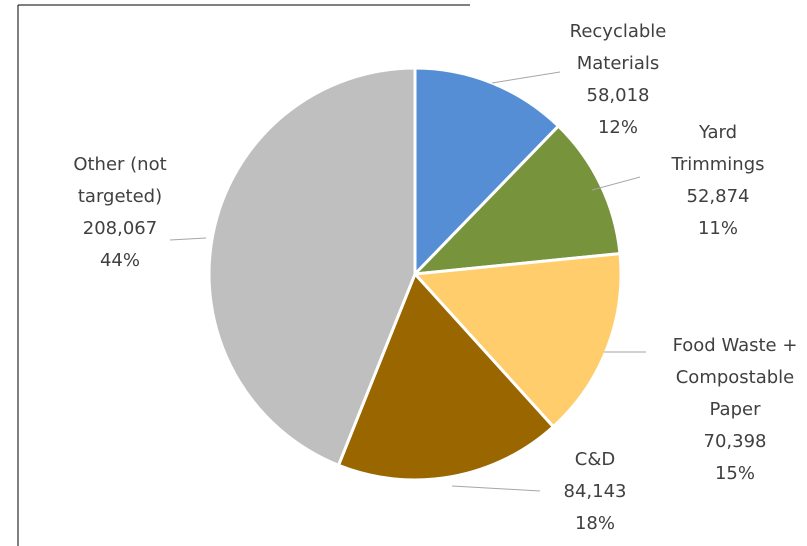  What do you see at coordinates (618, 95) in the screenshot?
I see `value-label: 58,018` at bounding box center [618, 95].